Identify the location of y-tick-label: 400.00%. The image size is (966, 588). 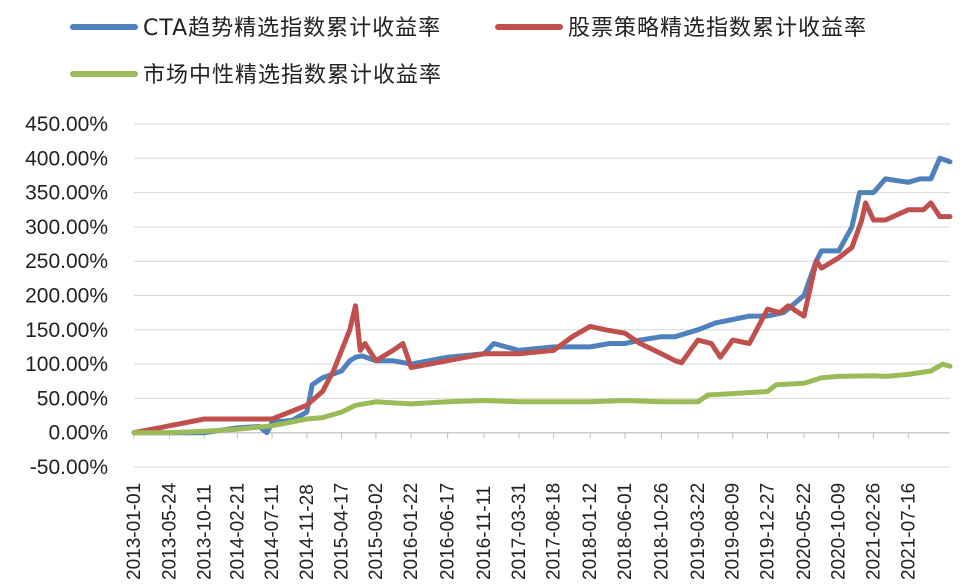
(66, 158).